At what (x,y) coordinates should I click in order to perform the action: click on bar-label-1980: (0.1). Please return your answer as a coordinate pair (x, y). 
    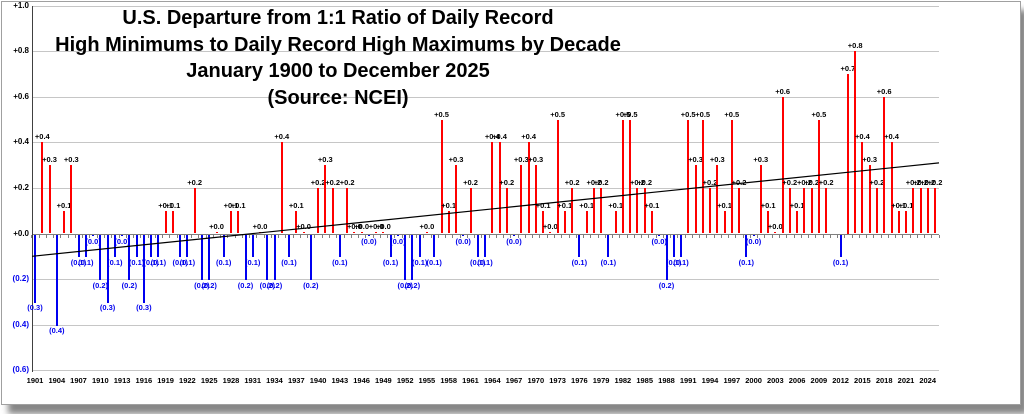
    Looking at the image, I should click on (608, 262).